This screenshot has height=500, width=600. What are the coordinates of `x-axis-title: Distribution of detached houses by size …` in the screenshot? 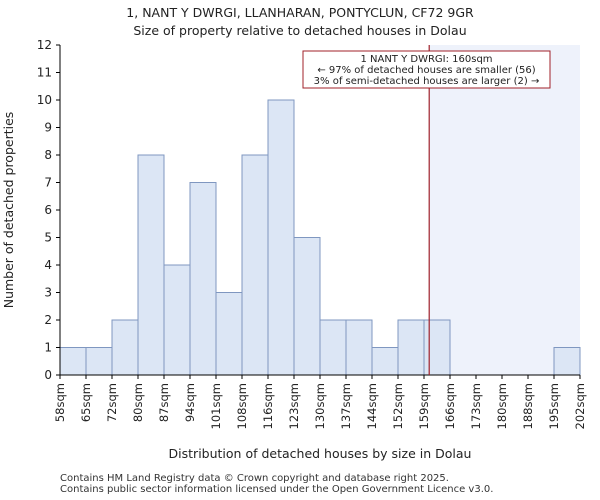 It's located at (320, 453).